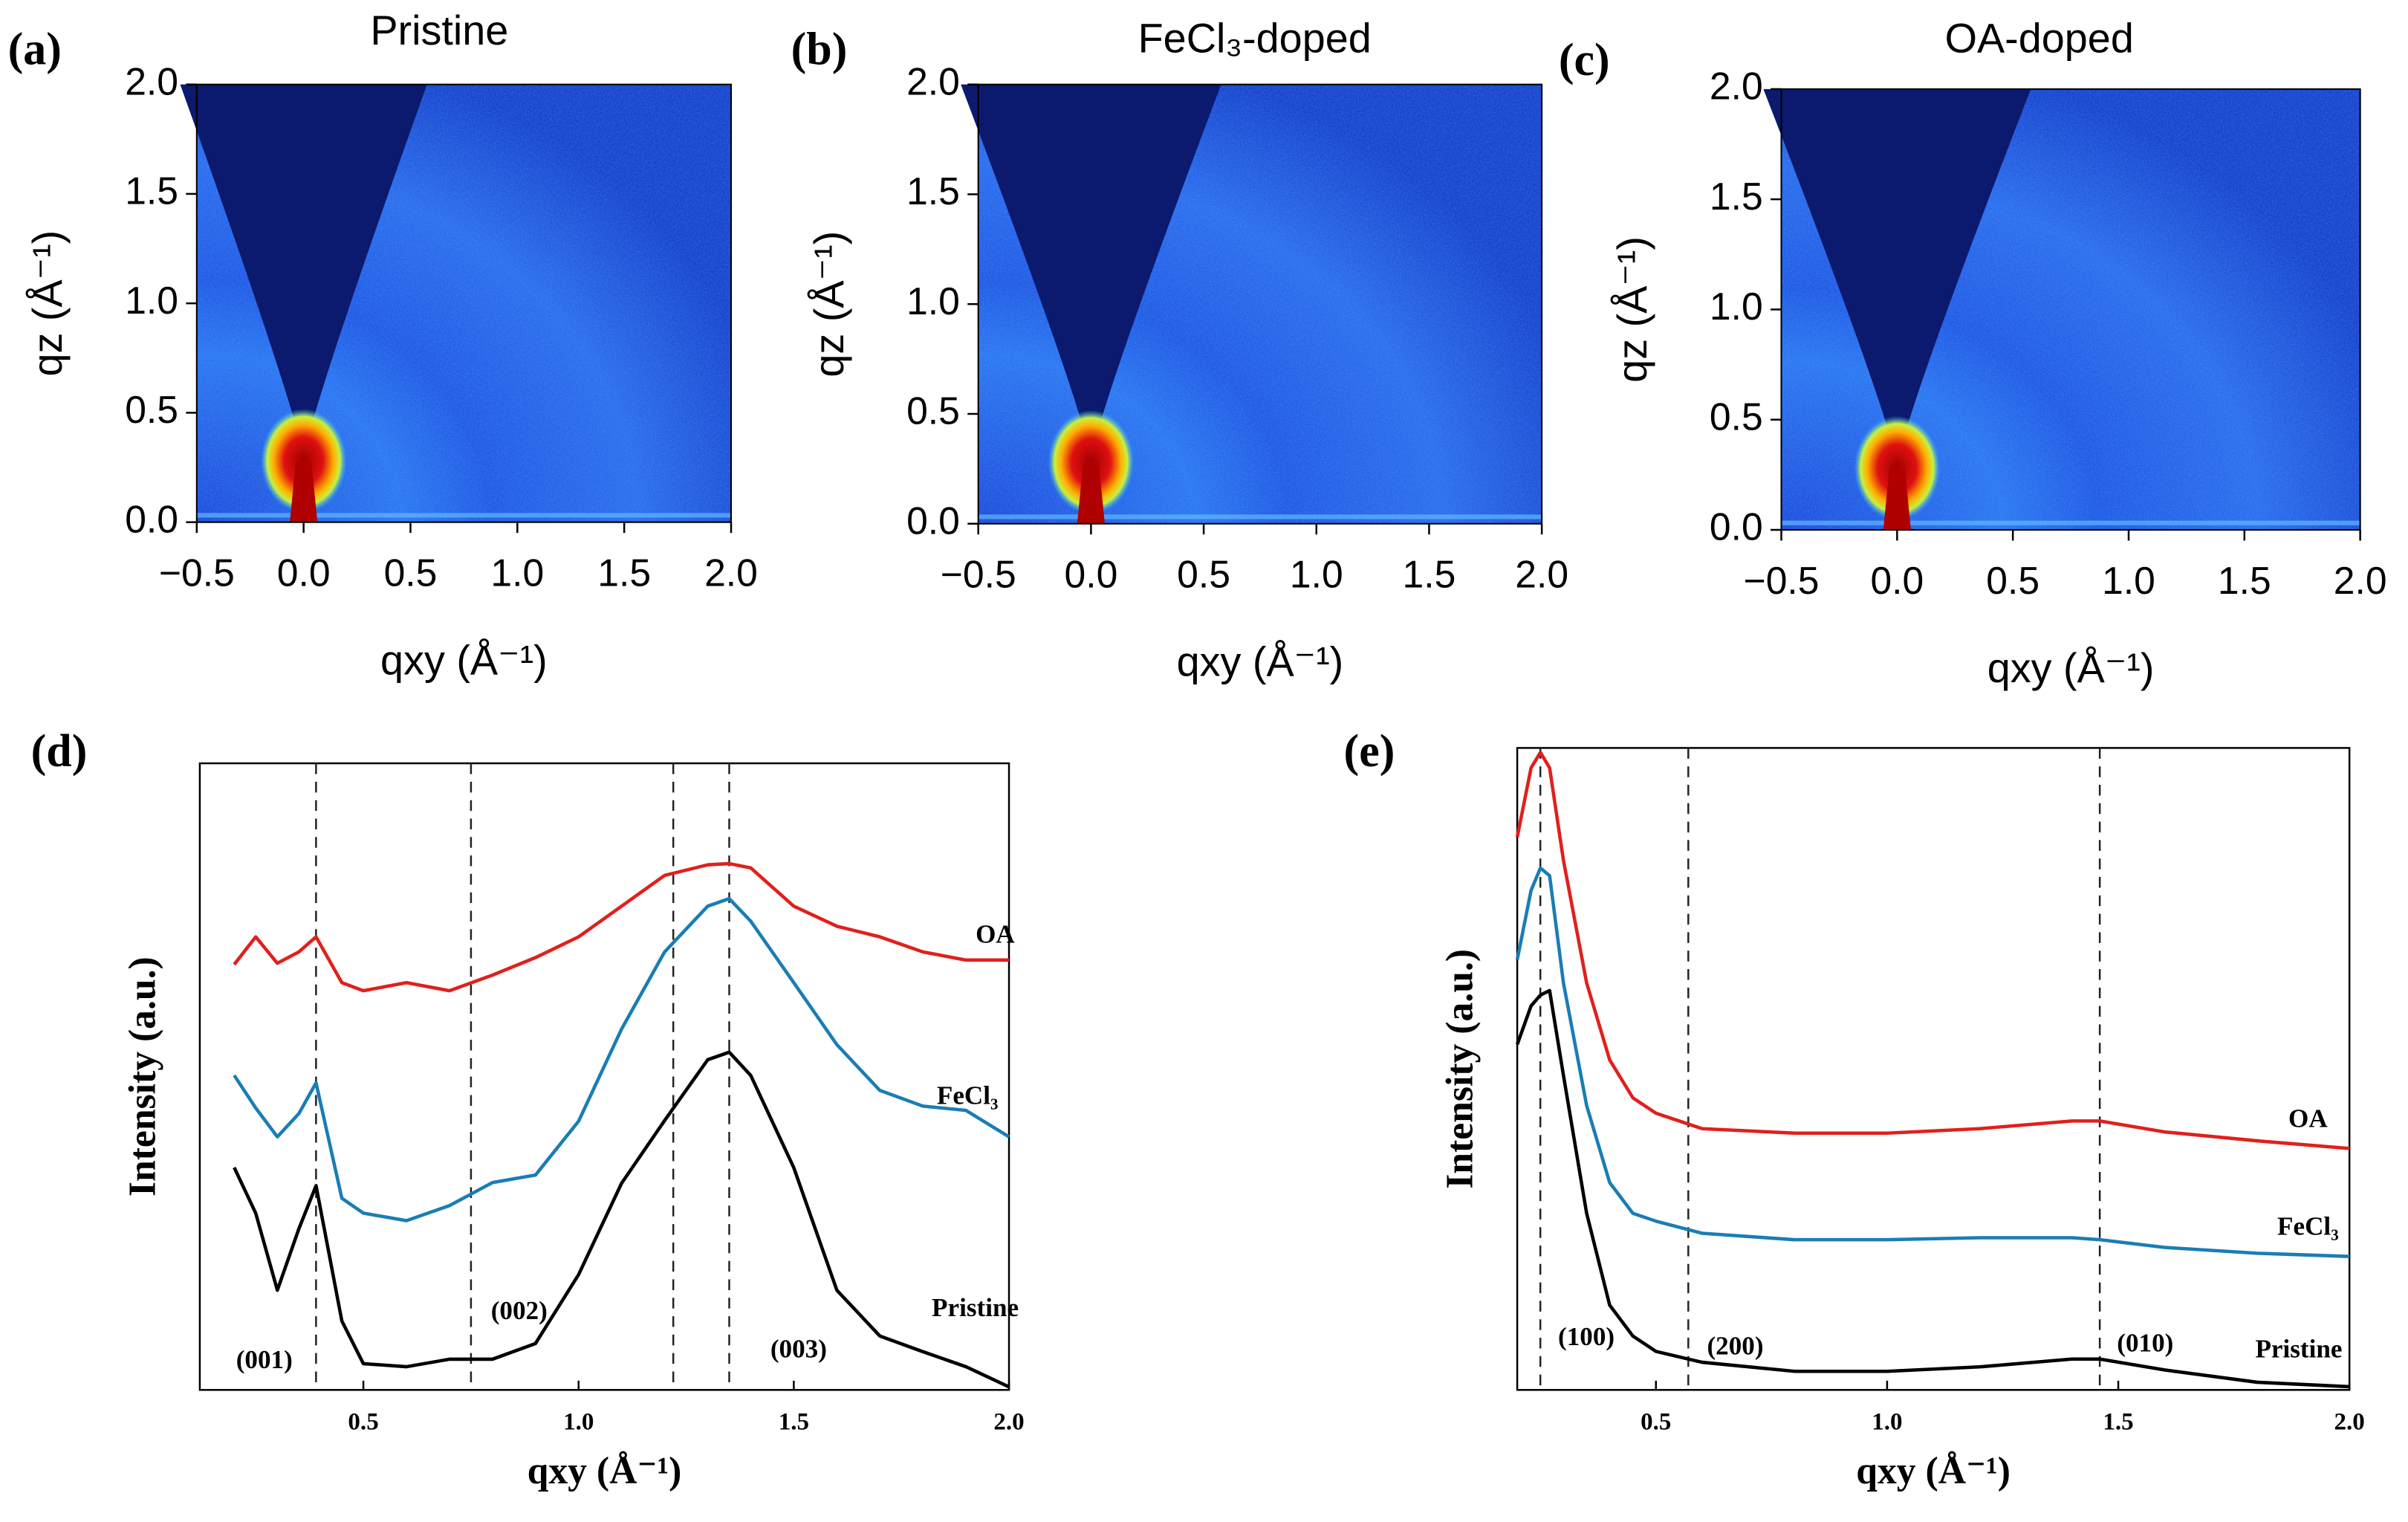 The height and width of the screenshot is (1522, 2408). What do you see at coordinates (519, 1310) in the screenshot?
I see `peak-annotation: (002)` at bounding box center [519, 1310].